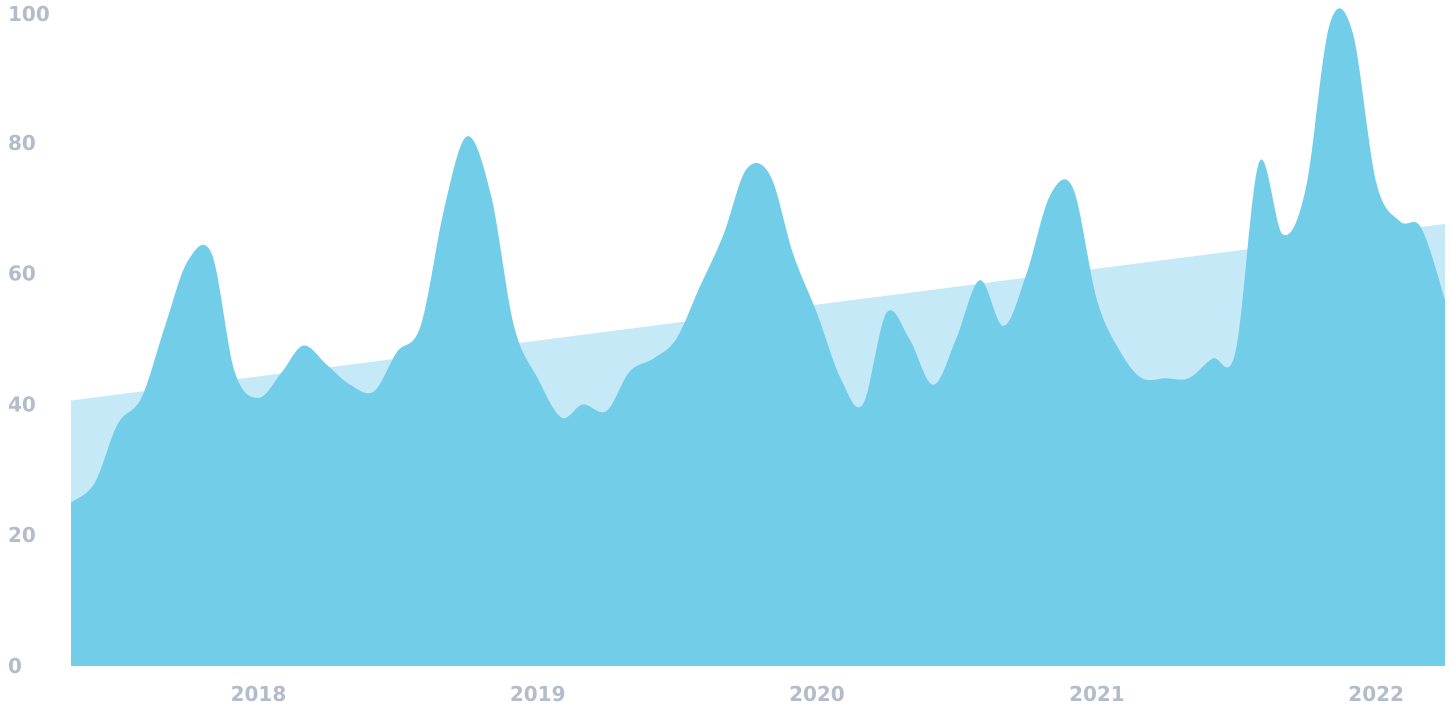 Image resolution: width=1450 pixels, height=725 pixels. Describe the element at coordinates (22, 143) in the screenshot. I see `y-tick-label: 80` at that location.